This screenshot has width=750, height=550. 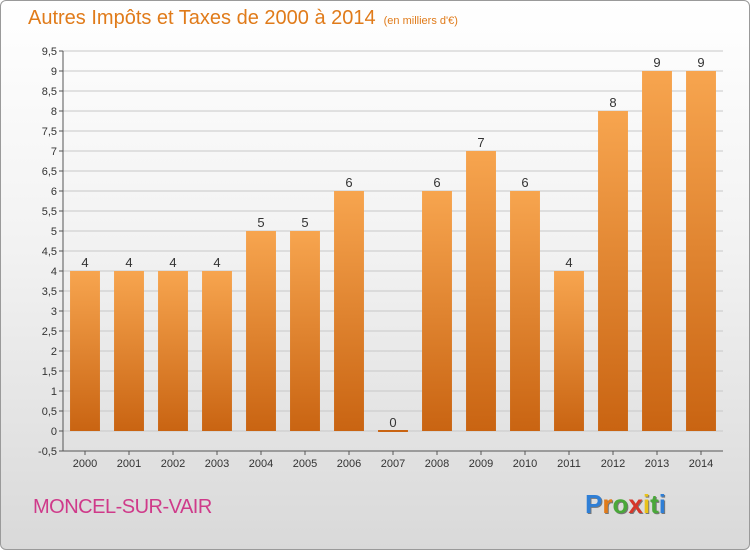 I want to click on y-tick-label: 6,5, so click(x=49, y=172).